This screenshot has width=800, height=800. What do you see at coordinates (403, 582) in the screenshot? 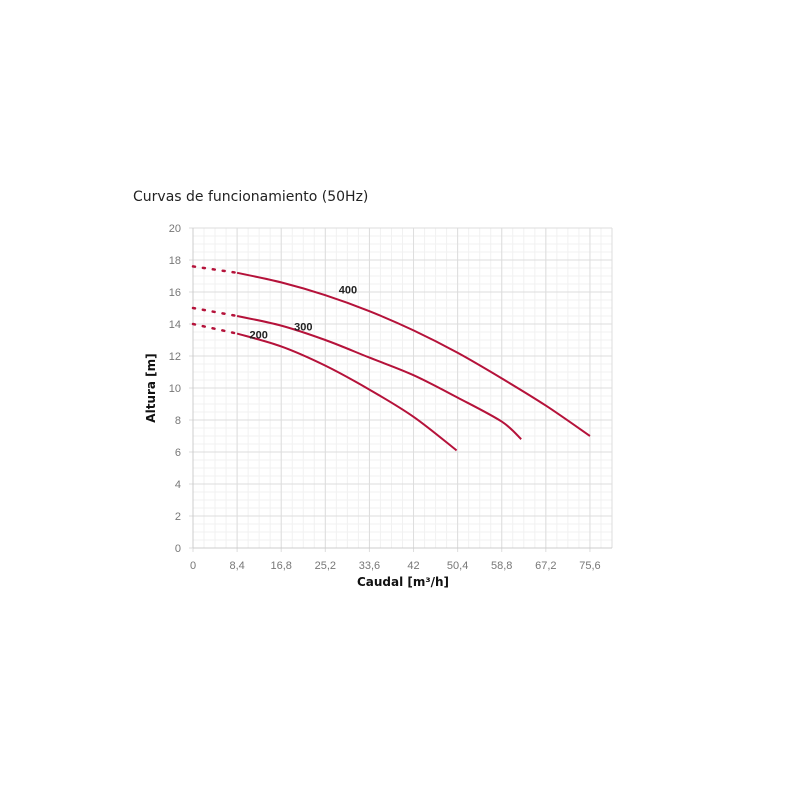
I see `x-axis-label: Caudal [m³/h]` at bounding box center [403, 582].